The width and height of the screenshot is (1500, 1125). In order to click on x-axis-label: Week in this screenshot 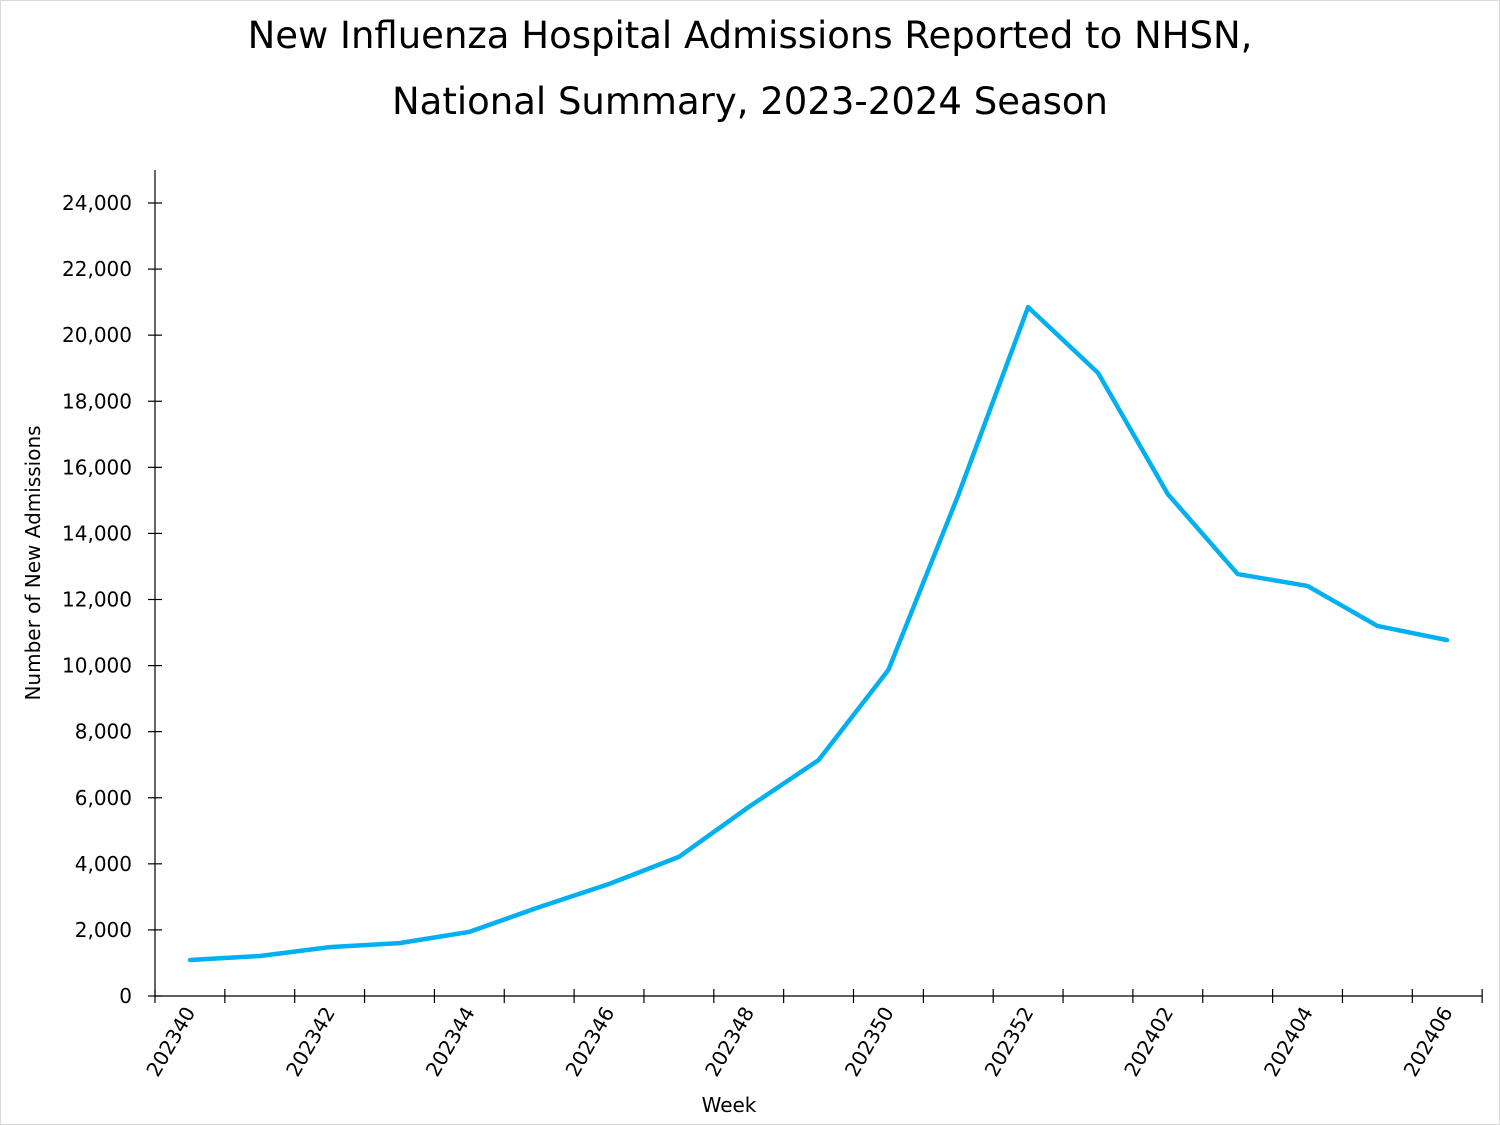, I will do `click(729, 1105)`.